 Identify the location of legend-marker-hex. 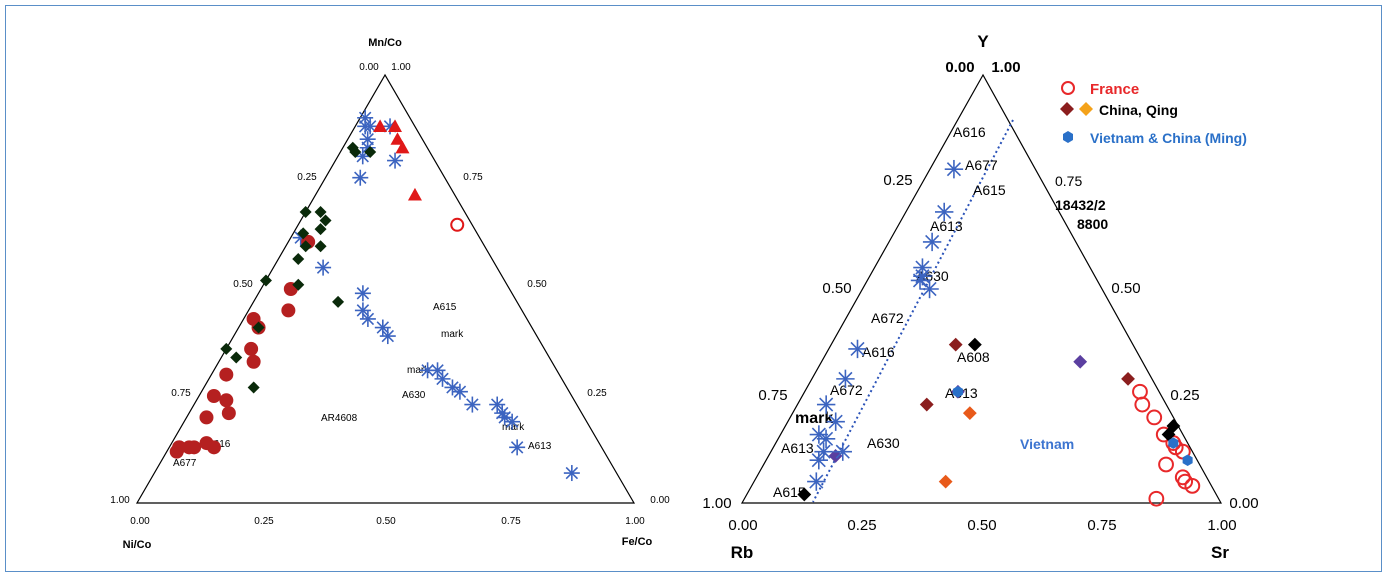
(1068, 137).